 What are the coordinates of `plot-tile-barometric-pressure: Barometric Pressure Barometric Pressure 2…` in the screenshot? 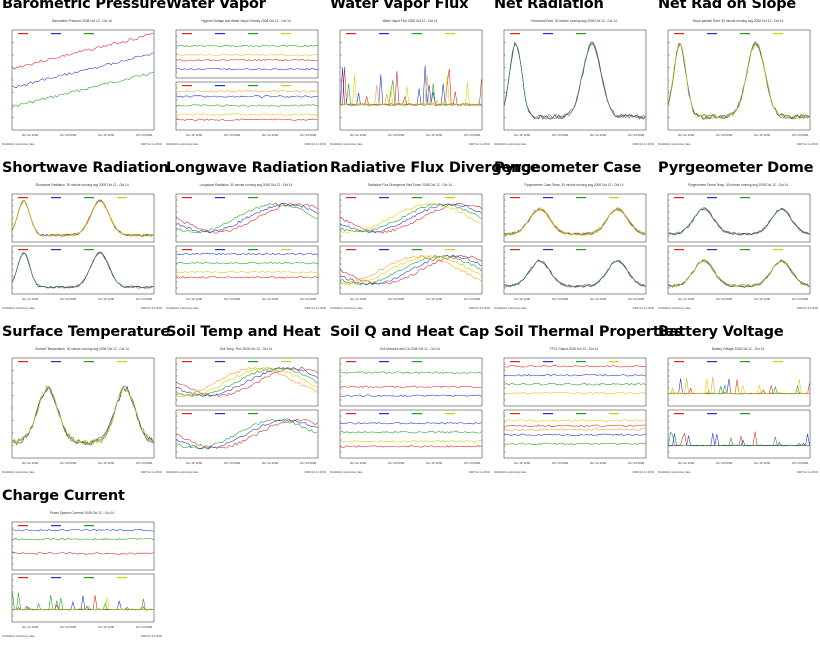 It's located at (83, 82).